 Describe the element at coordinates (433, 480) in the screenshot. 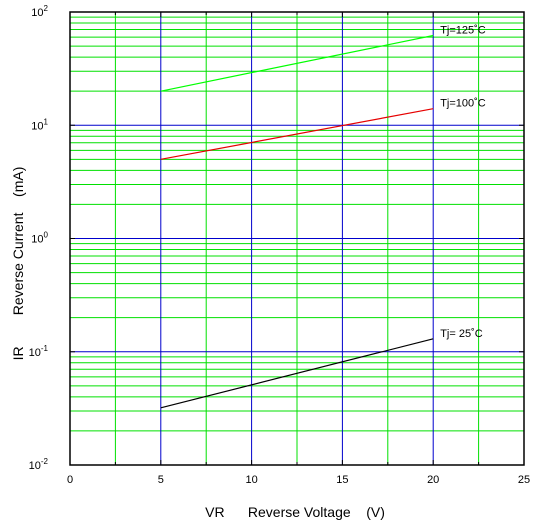

I see `x-tick-label: 20` at that location.